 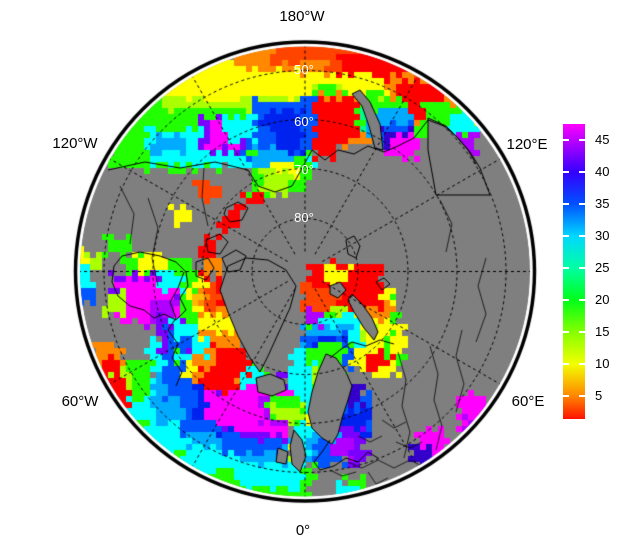 I want to click on latitude-label-50: 50°, so click(x=304, y=69).